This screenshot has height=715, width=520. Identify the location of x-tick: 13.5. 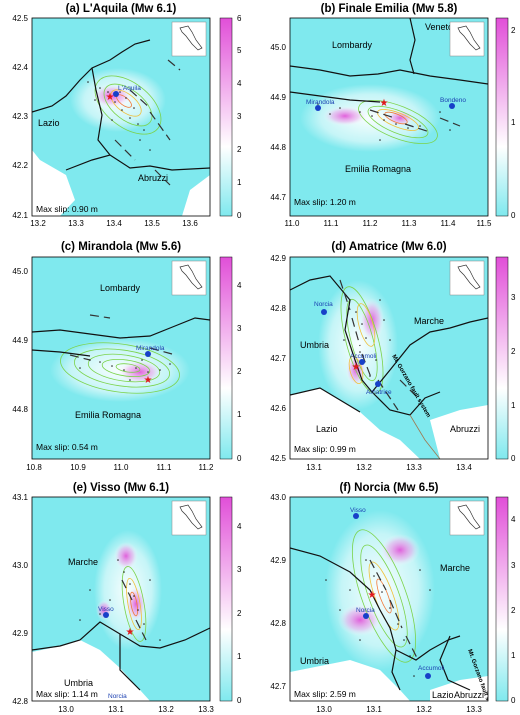
(152, 223).